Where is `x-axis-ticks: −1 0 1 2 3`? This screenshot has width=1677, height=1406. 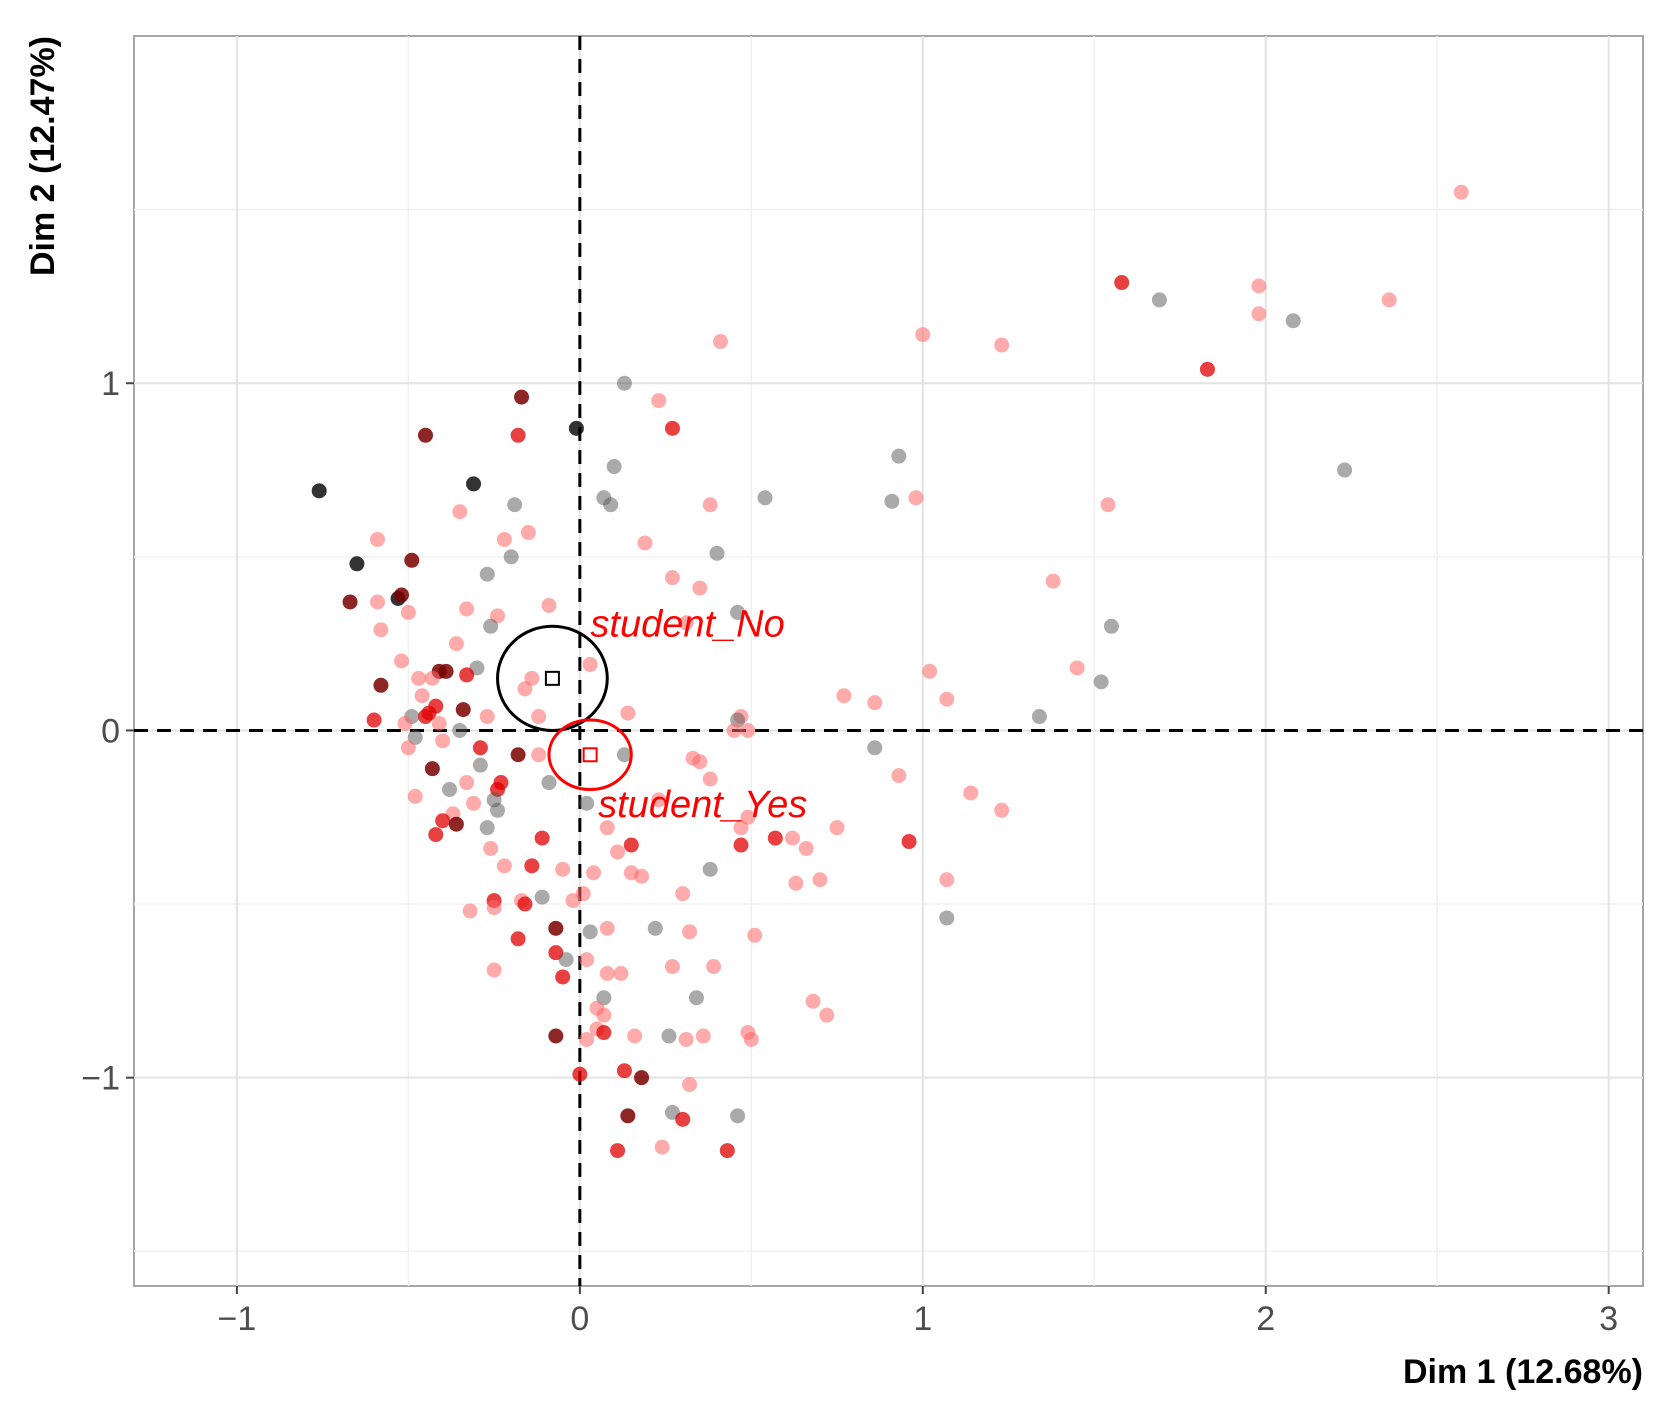
x-axis-ticks: −1 0 1 2 3 is located at coordinates (918, 1312).